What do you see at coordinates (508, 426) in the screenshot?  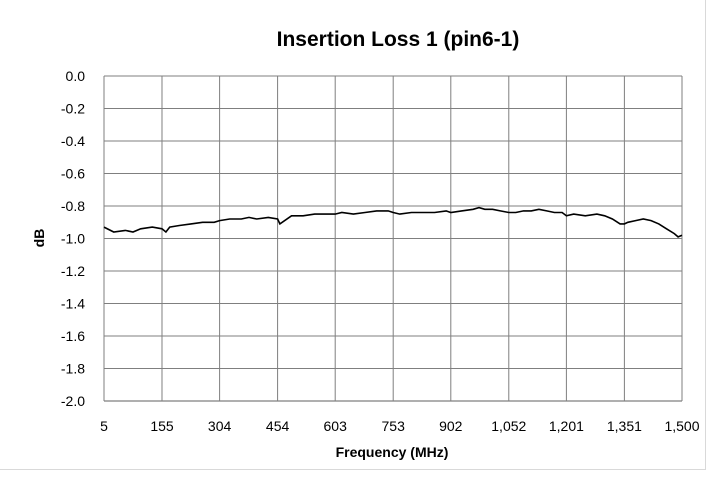 I see `x-tick-label: 1,052` at bounding box center [508, 426].